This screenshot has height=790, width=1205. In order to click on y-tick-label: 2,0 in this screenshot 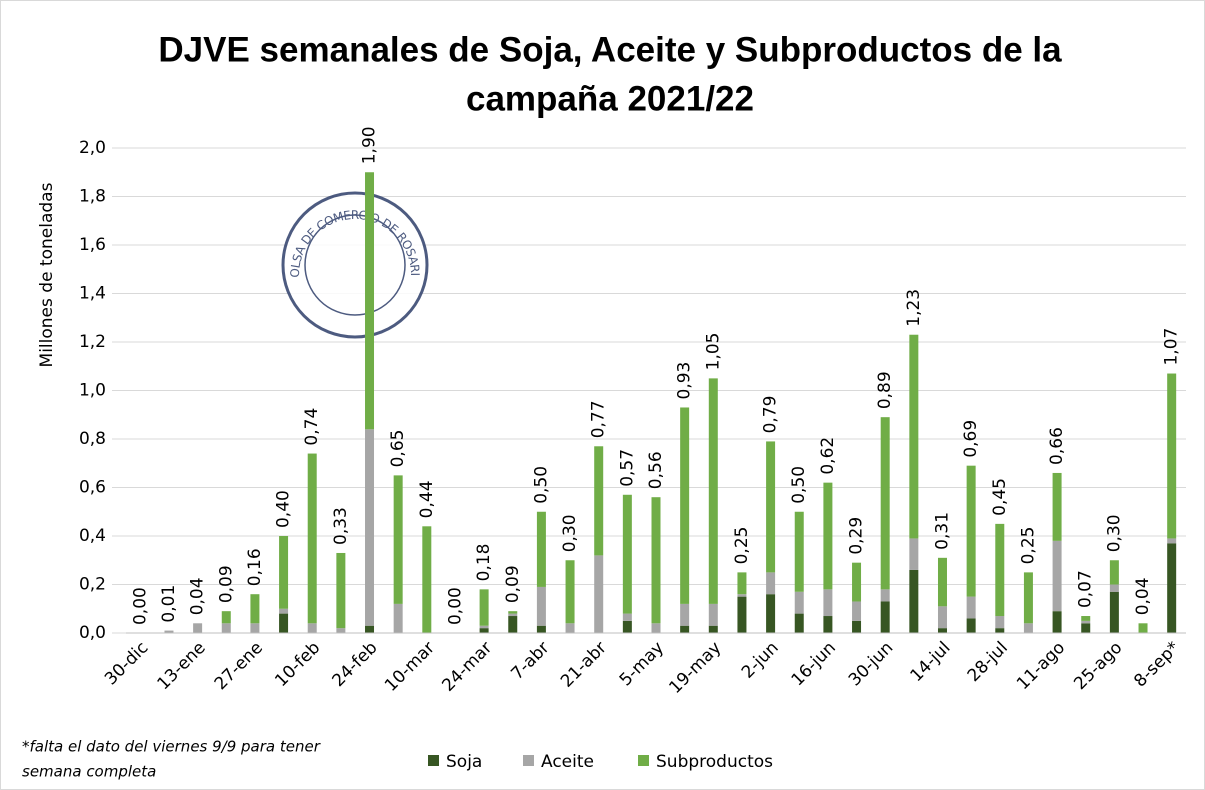, I will do `click(92, 148)`.